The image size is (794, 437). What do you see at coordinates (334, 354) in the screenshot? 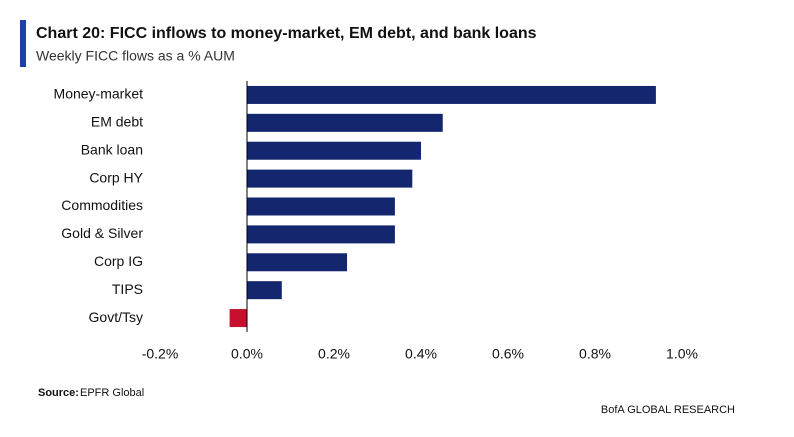
I see `x-tick-label: 0.2%` at bounding box center [334, 354].